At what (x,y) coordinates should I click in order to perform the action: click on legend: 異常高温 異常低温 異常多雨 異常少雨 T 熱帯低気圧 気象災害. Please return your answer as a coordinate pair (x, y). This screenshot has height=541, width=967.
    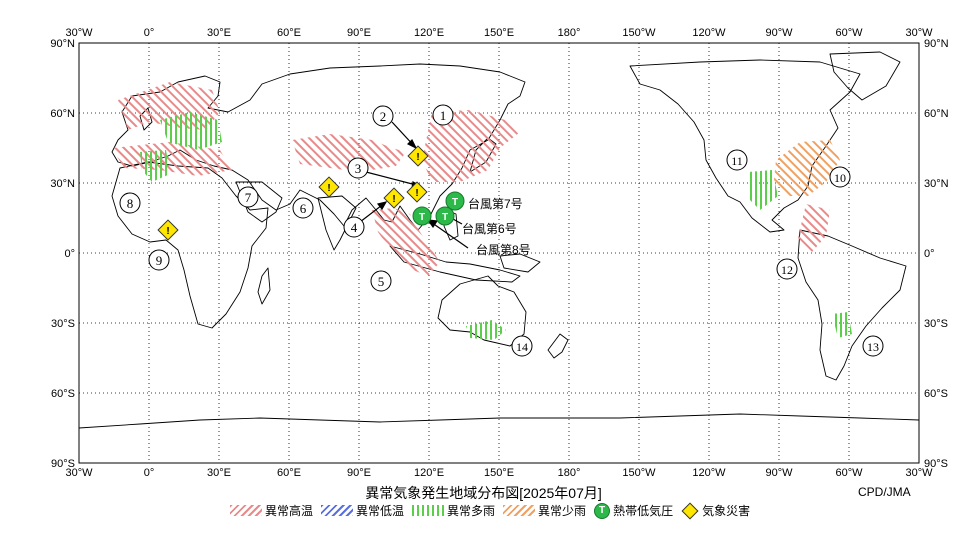
    Looking at the image, I should click on (490, 510).